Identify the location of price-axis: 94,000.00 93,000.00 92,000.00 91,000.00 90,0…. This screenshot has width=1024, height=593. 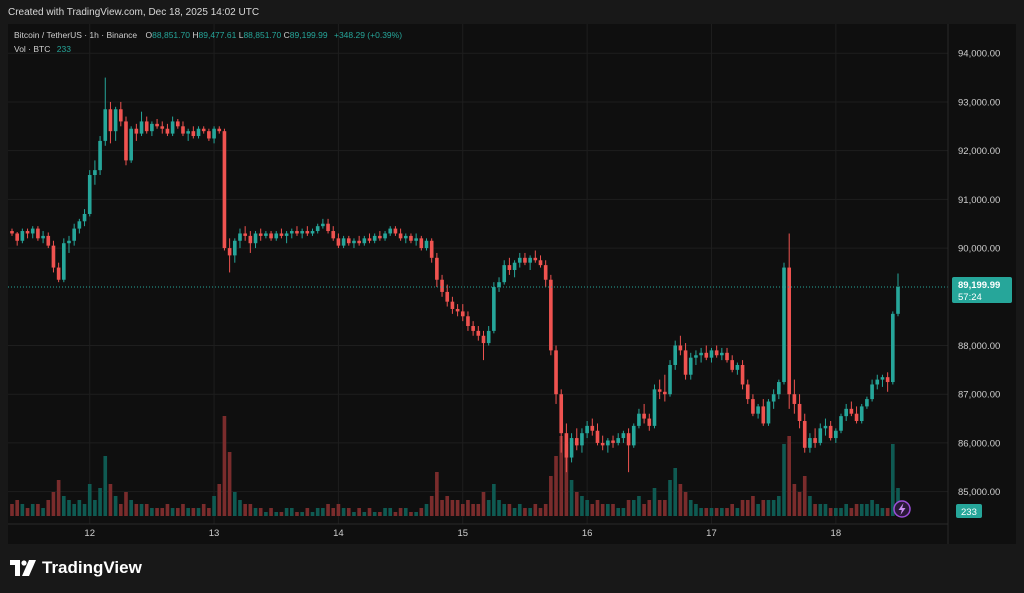
(973, 284).